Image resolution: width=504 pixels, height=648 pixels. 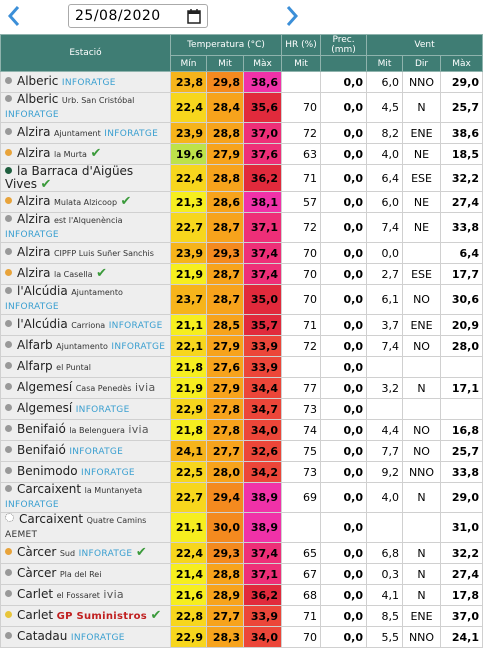 I want to click on station-cell: Alzira Ajuntament INFORATGE, so click(x=85, y=133).